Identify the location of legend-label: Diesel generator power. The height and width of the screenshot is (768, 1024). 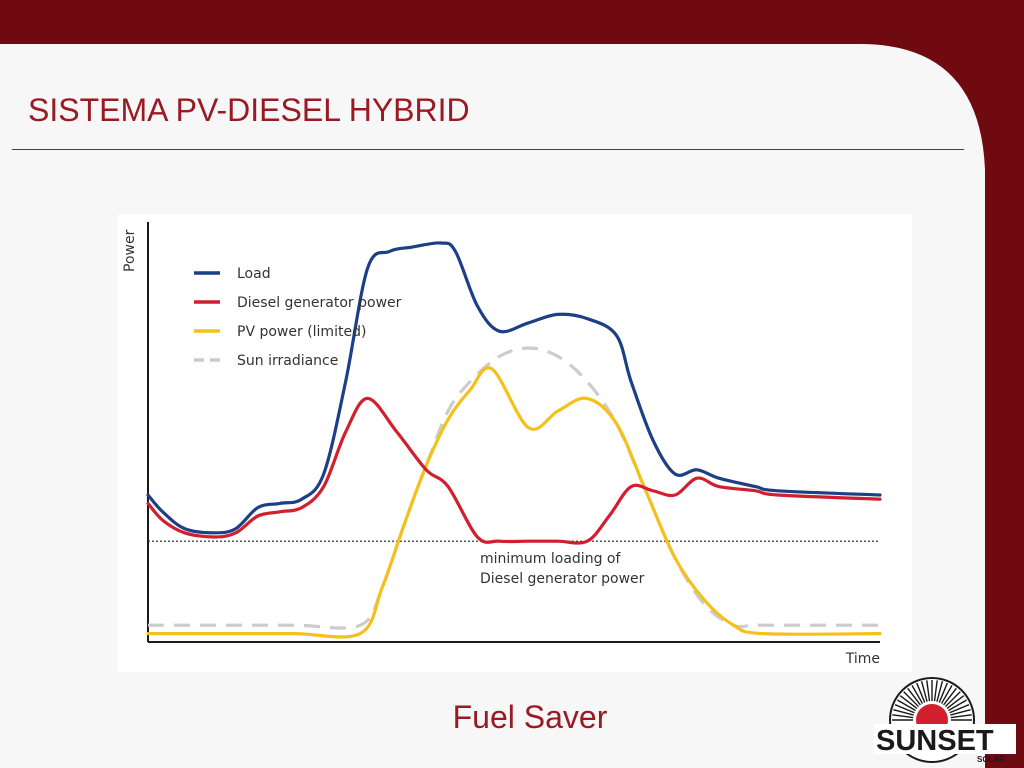
(319, 303).